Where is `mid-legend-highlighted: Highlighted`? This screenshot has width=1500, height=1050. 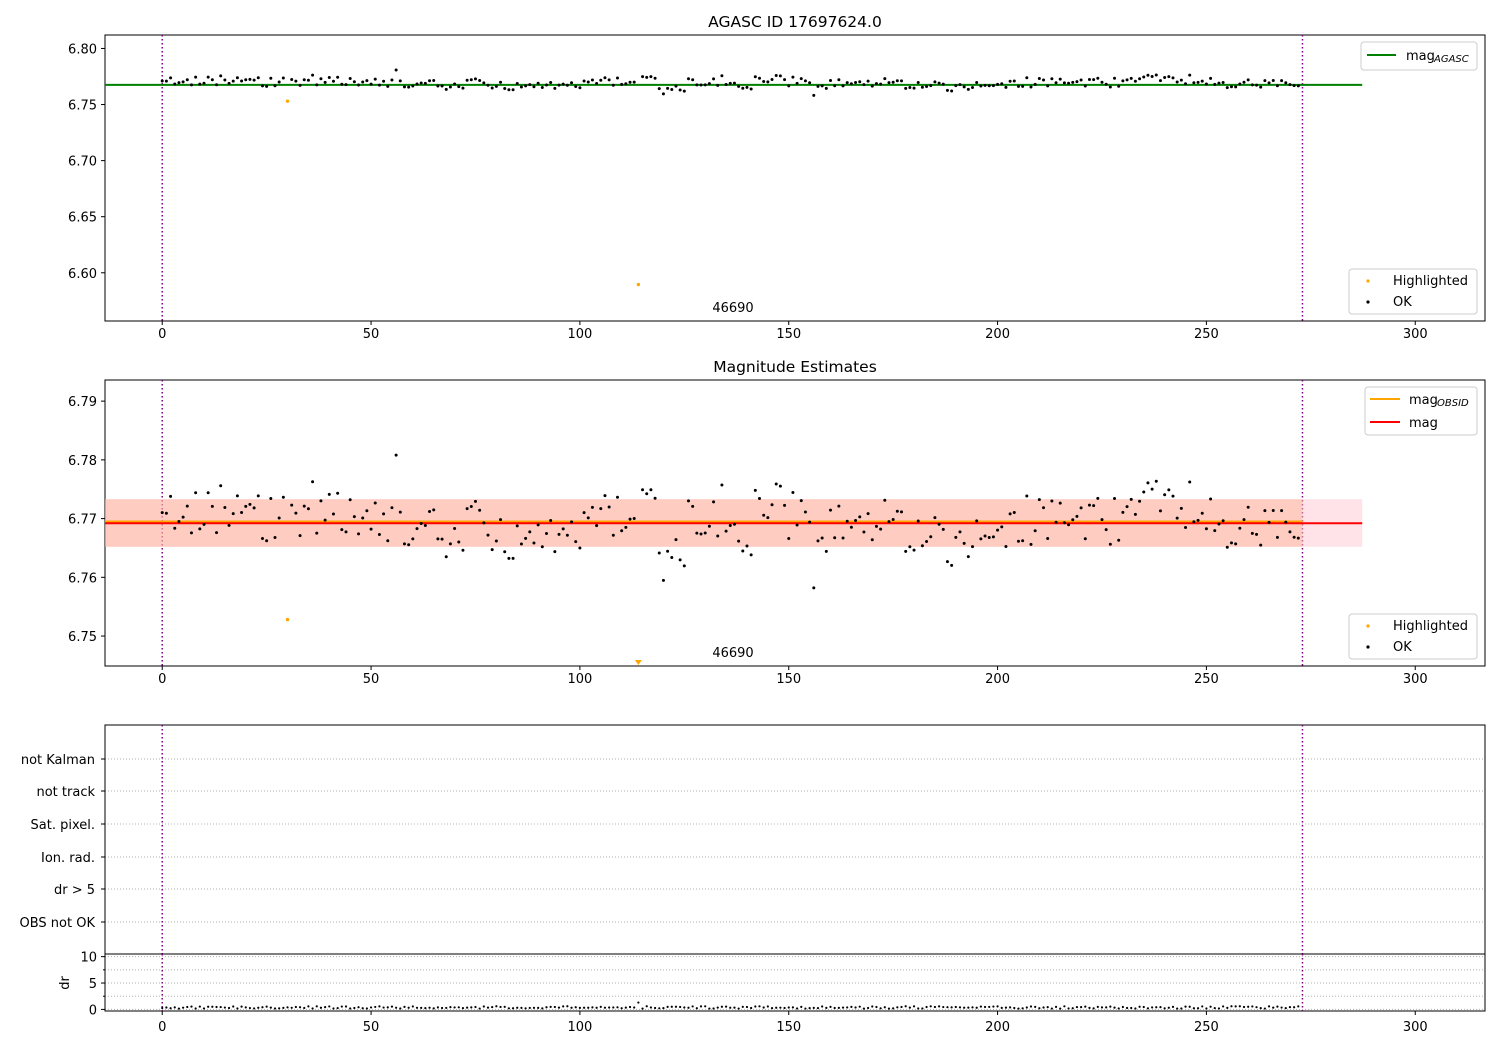
mid-legend-highlighted: Highlighted is located at coordinates (1430, 626).